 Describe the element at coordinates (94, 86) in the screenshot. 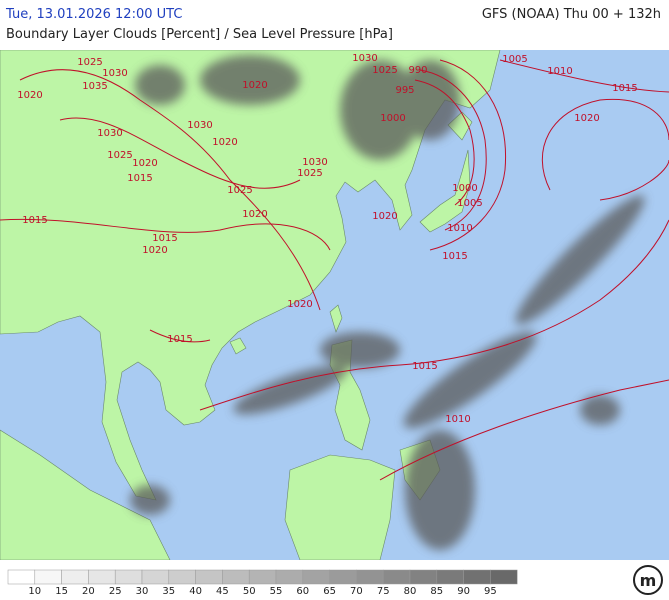

I see `isobar-label: 1035` at that location.